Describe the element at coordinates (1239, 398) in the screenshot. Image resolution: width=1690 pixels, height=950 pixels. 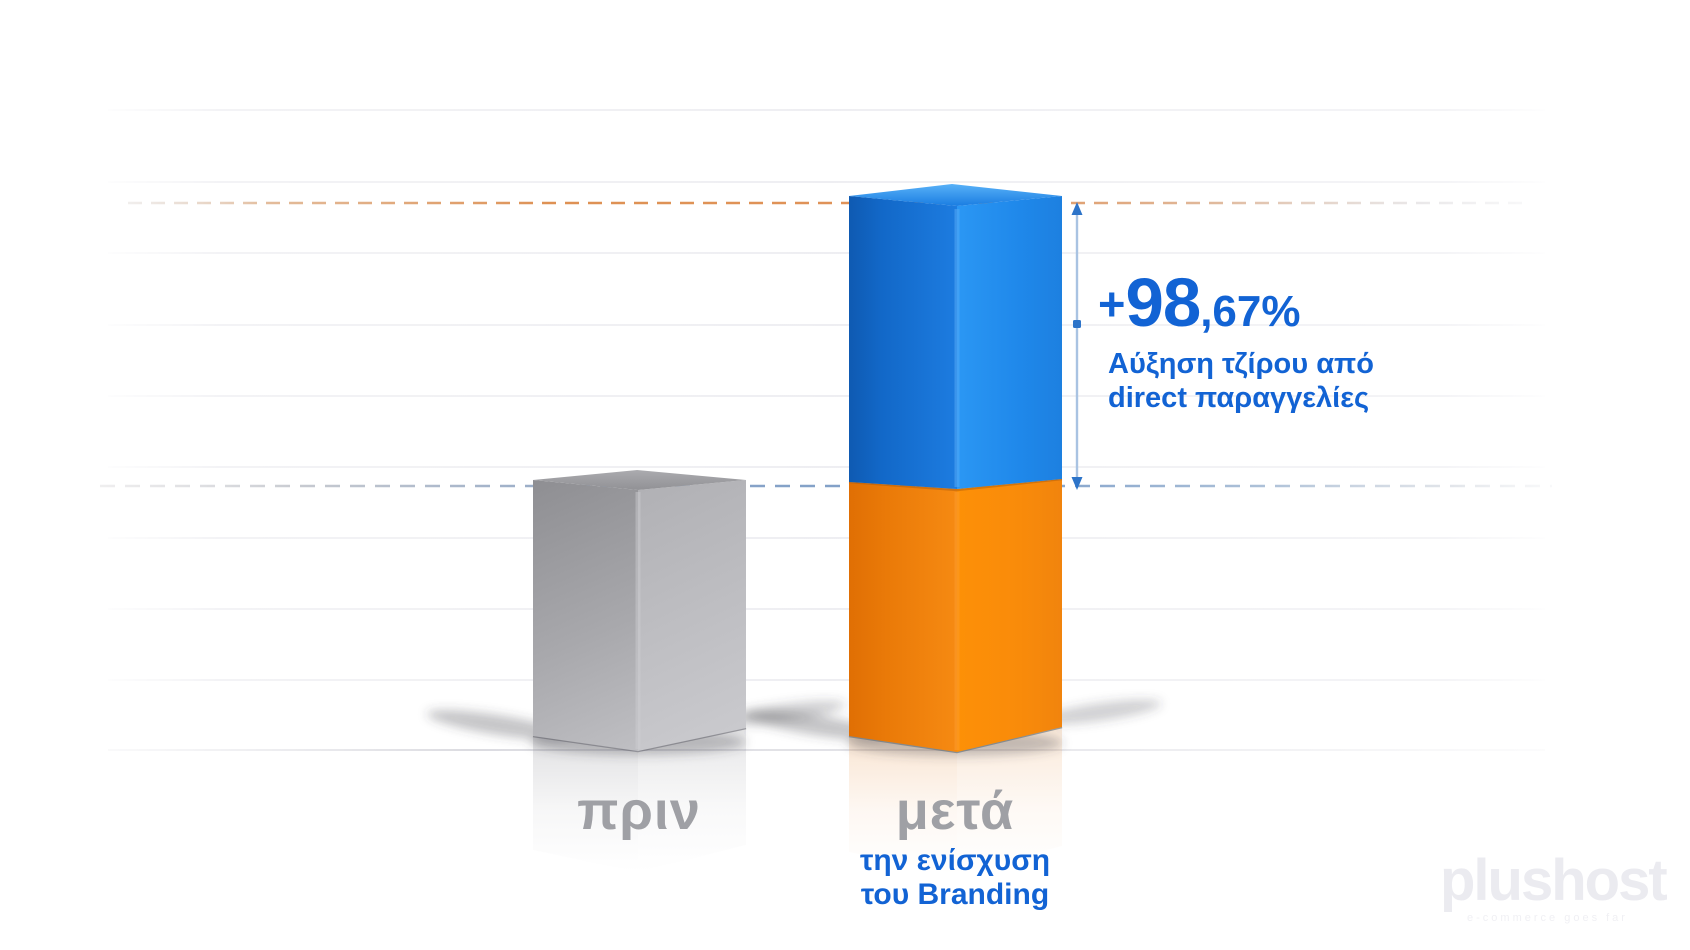
I see `stat-desc-line2: direct παραγγελίες` at that location.